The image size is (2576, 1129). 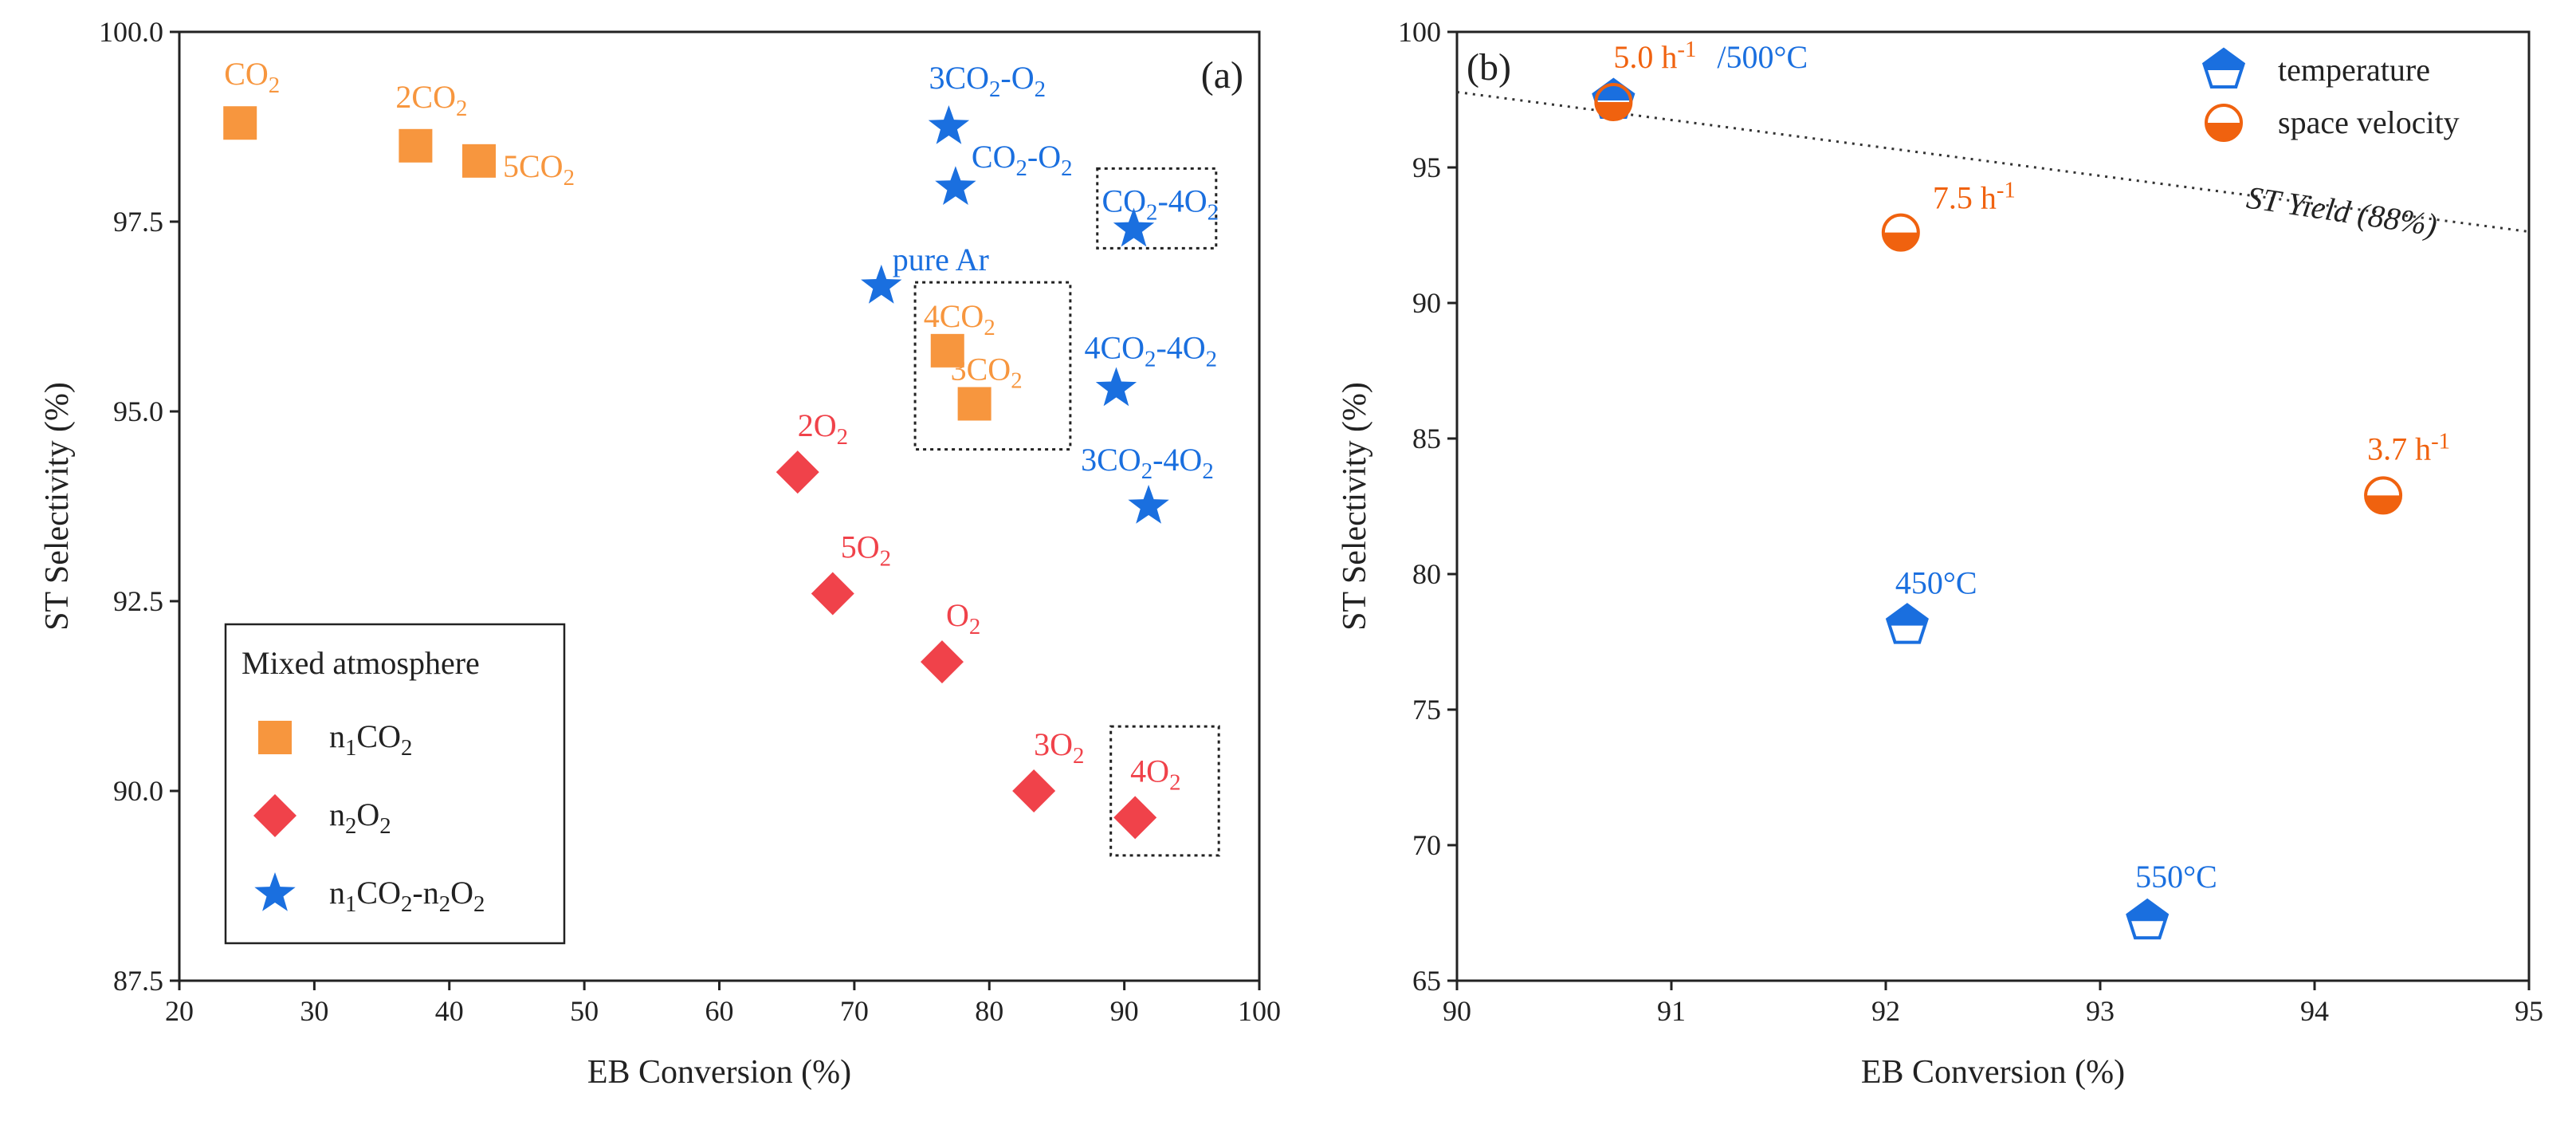 I want to click on x-tick-label: 80, so click(x=989, y=1011).